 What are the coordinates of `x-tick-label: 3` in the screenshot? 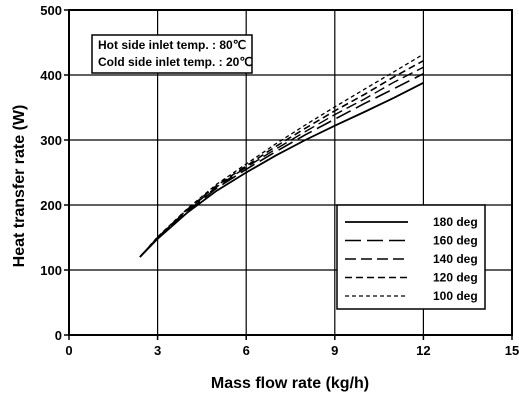 It's located at (157, 350).